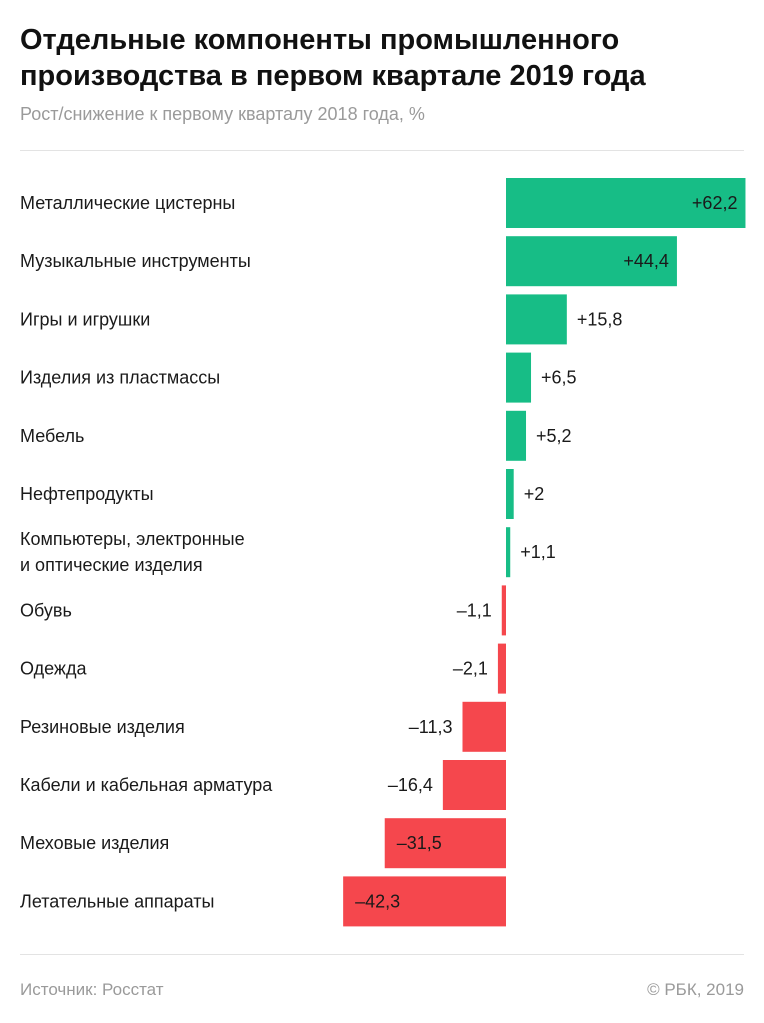  Describe the element at coordinates (111, 565) in the screenshot. I see `category-label: и оптические изделия` at that location.